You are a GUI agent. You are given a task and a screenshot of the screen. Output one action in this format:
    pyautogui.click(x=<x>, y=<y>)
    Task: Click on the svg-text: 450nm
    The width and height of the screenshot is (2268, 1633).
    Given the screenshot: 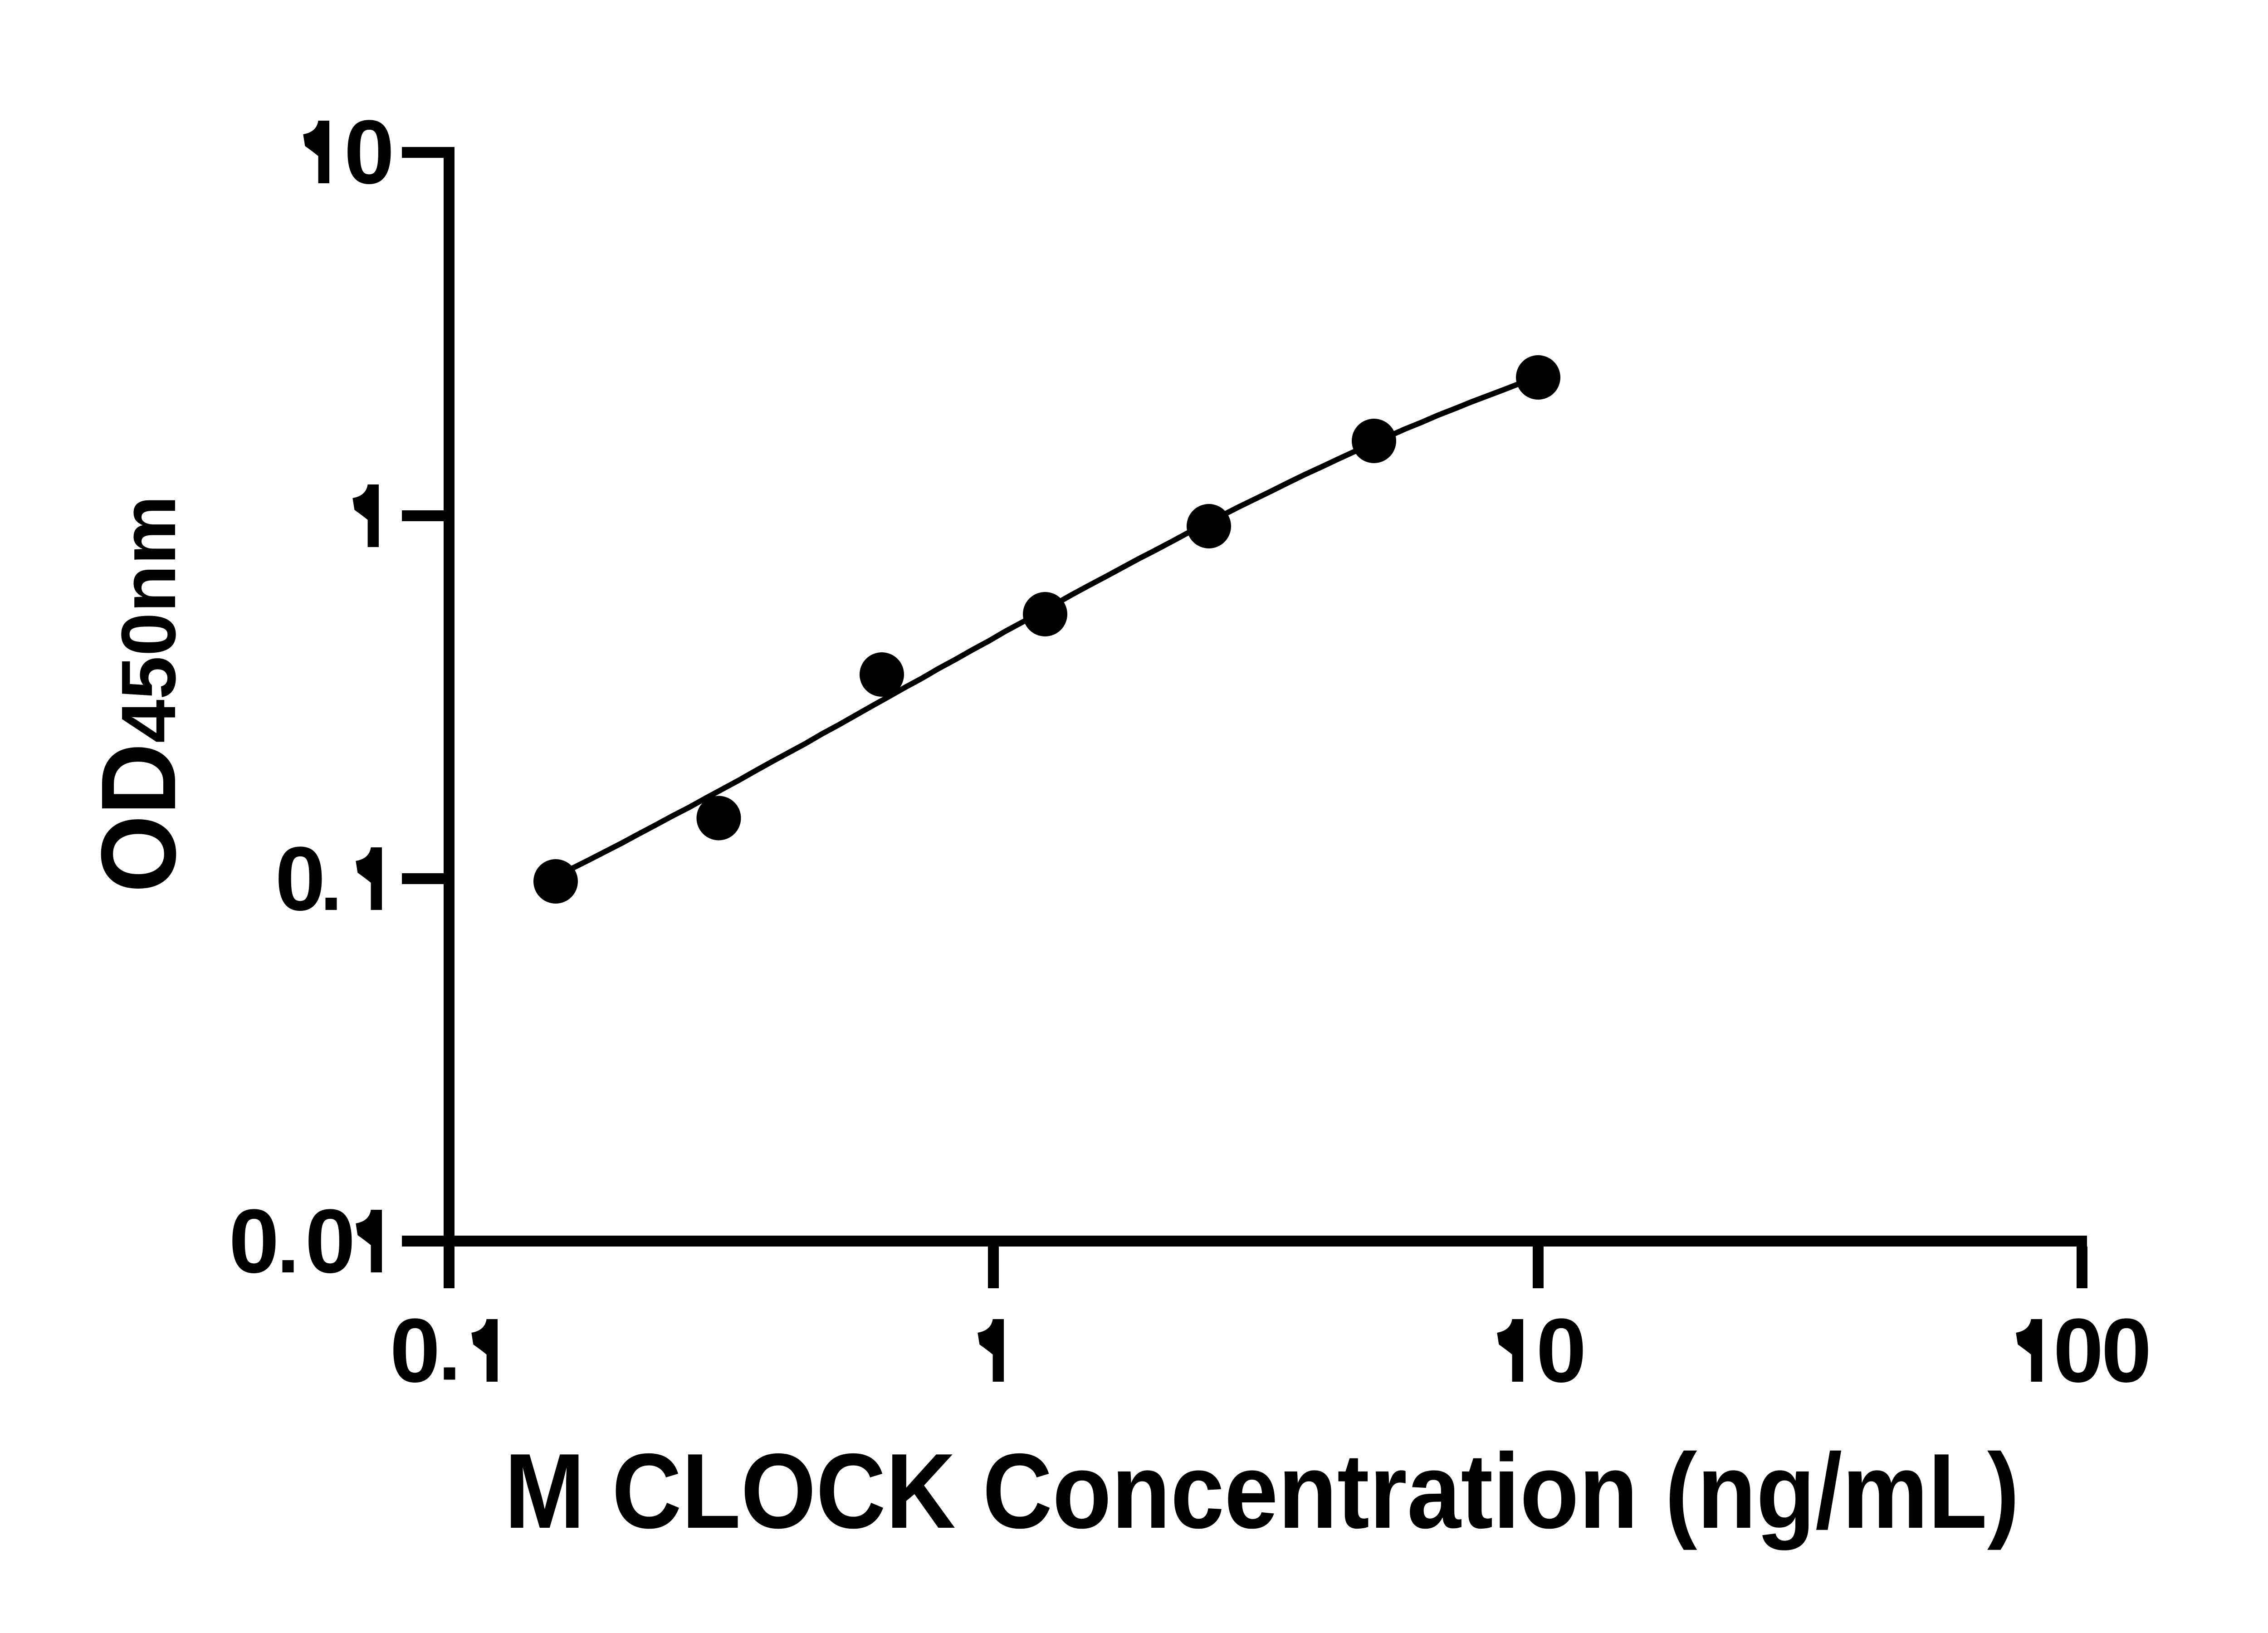 What is the action you would take?
    pyautogui.click(x=149, y=619)
    